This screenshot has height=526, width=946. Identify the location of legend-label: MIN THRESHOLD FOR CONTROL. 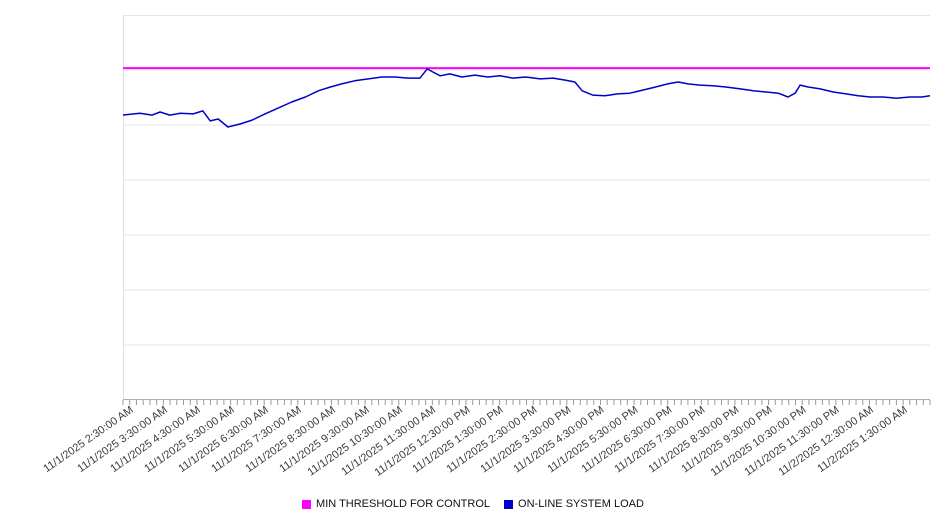
(403, 504).